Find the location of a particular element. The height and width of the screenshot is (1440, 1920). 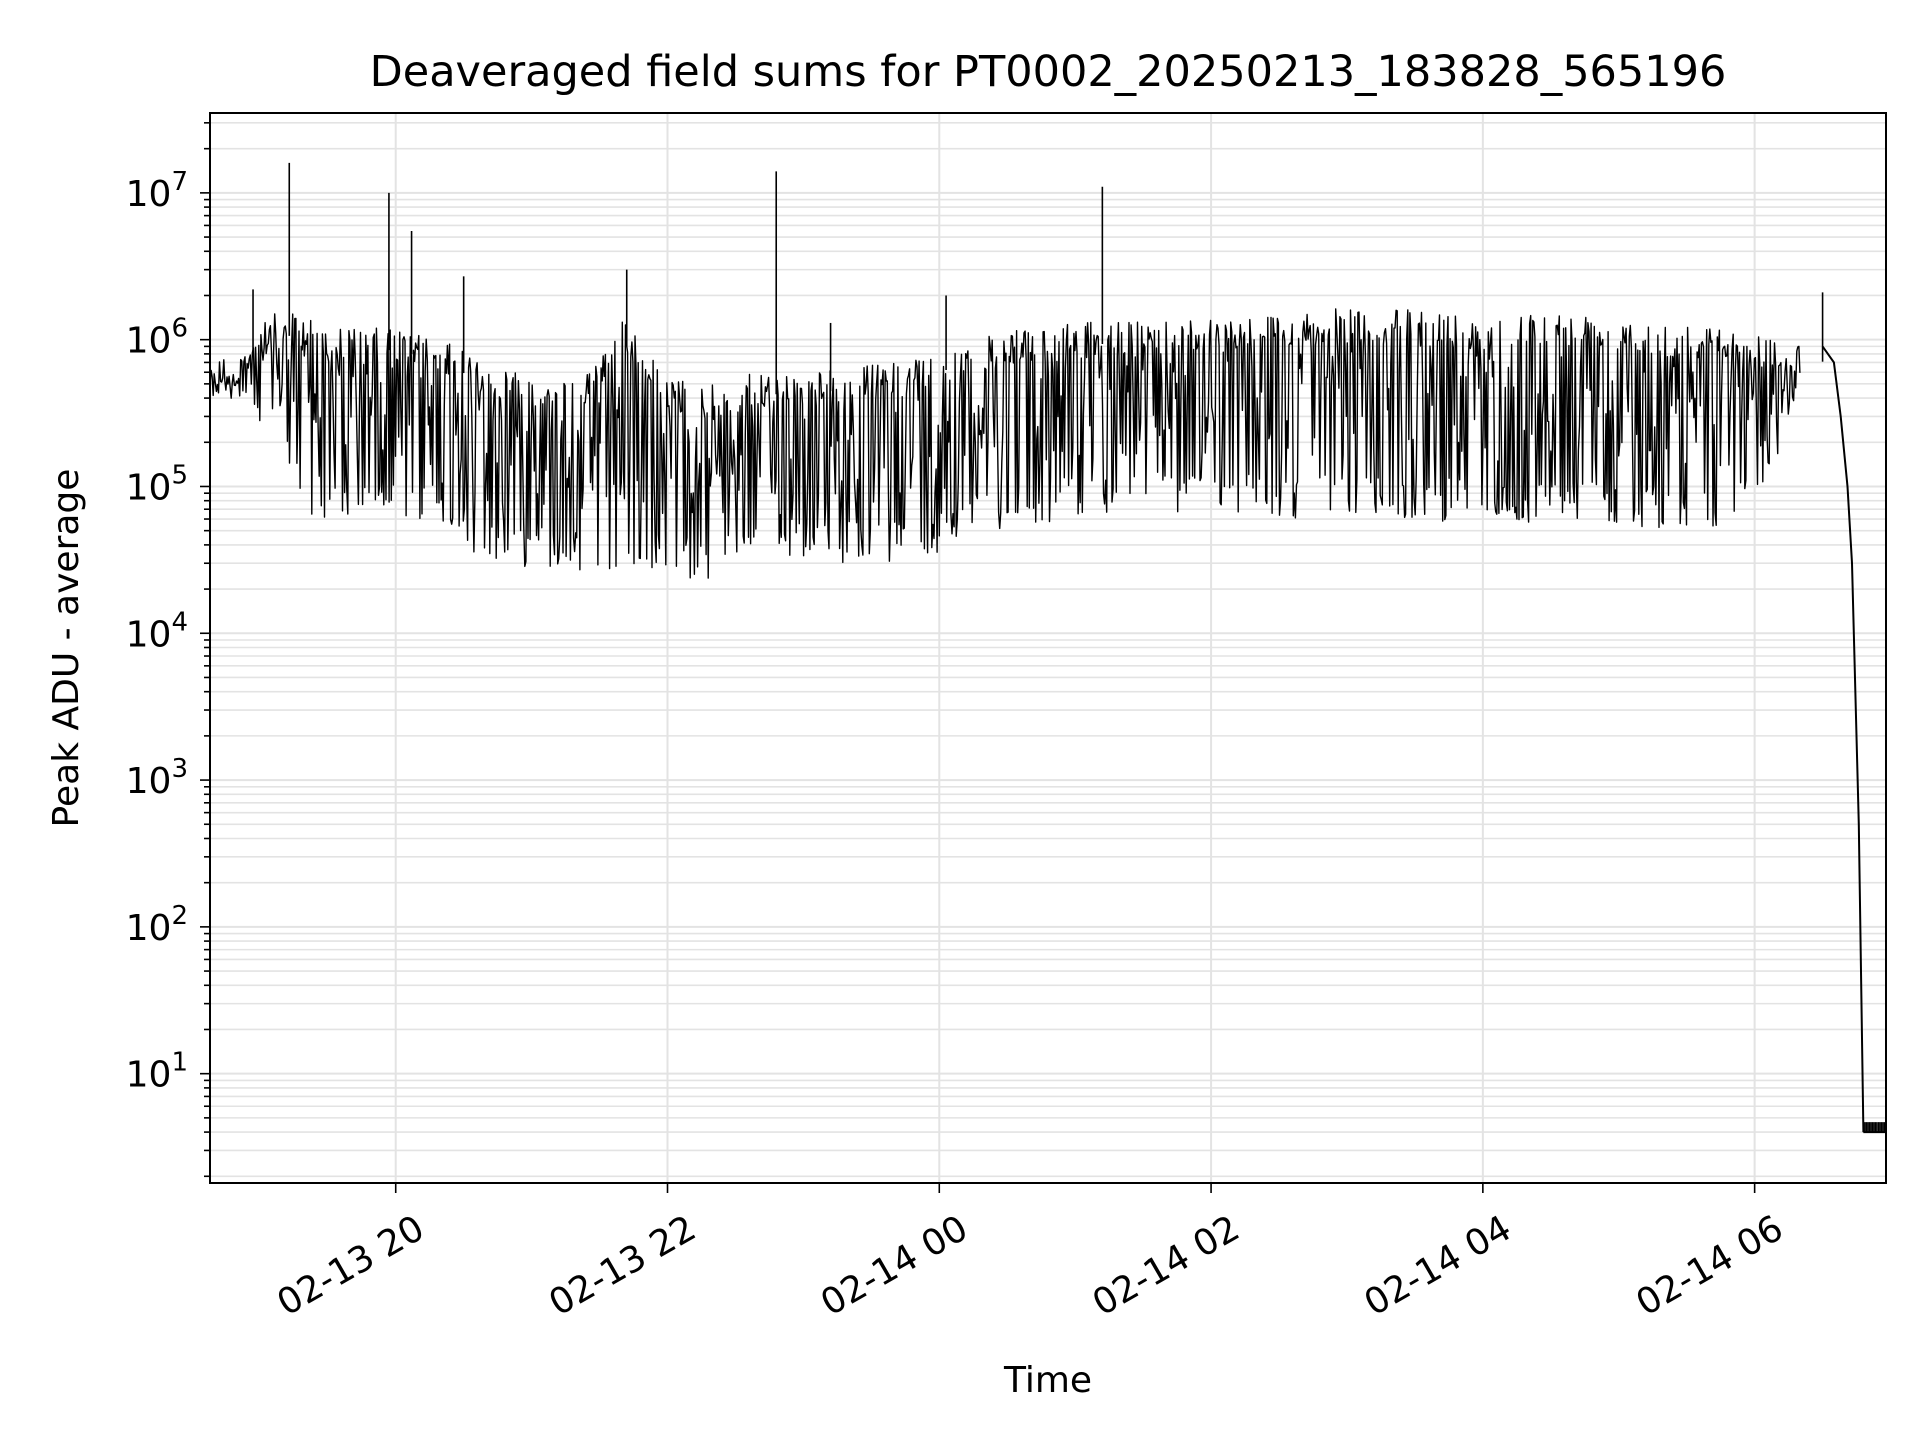

y-tick-exponent: 5 is located at coordinates (179, 475).